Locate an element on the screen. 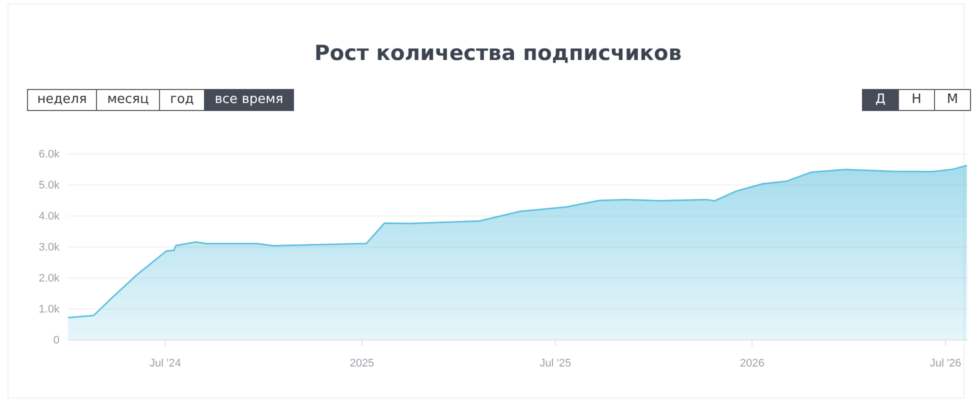 The image size is (972, 400). x-tick-label: 2025 is located at coordinates (362, 364).